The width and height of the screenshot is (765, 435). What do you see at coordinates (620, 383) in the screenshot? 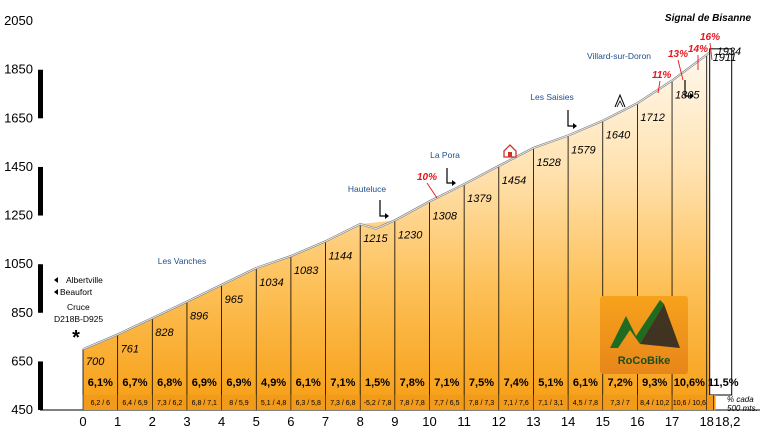
I see `grade-label: 7,2%` at bounding box center [620, 383].